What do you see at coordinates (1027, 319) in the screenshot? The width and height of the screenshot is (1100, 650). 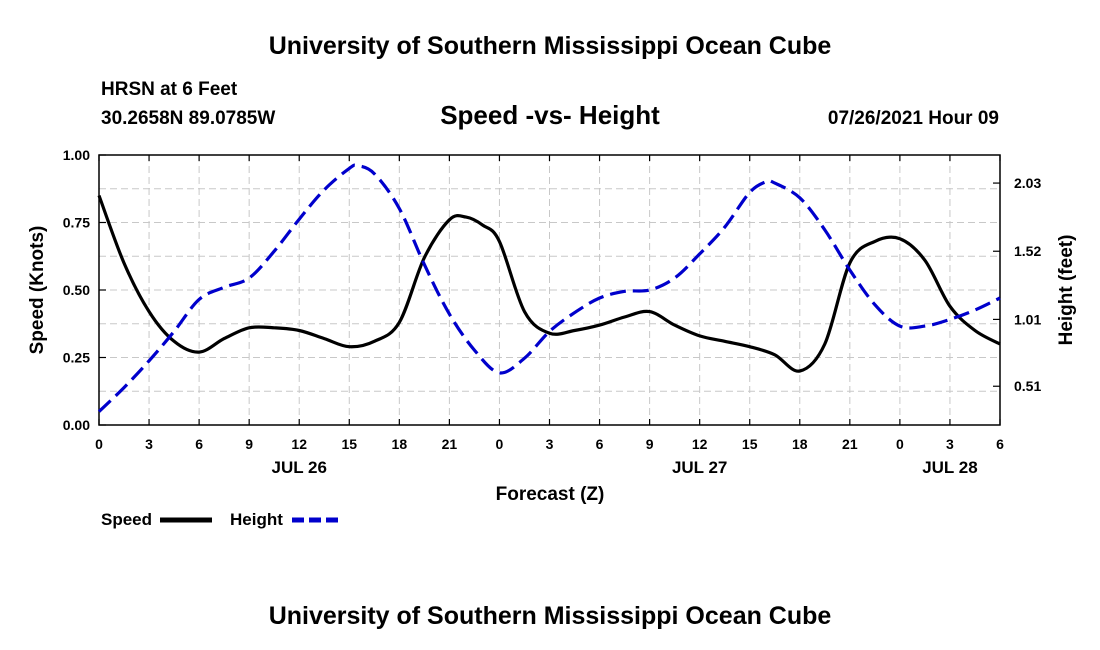 I see `y-right-tick-label: 1.01` at bounding box center [1027, 319].